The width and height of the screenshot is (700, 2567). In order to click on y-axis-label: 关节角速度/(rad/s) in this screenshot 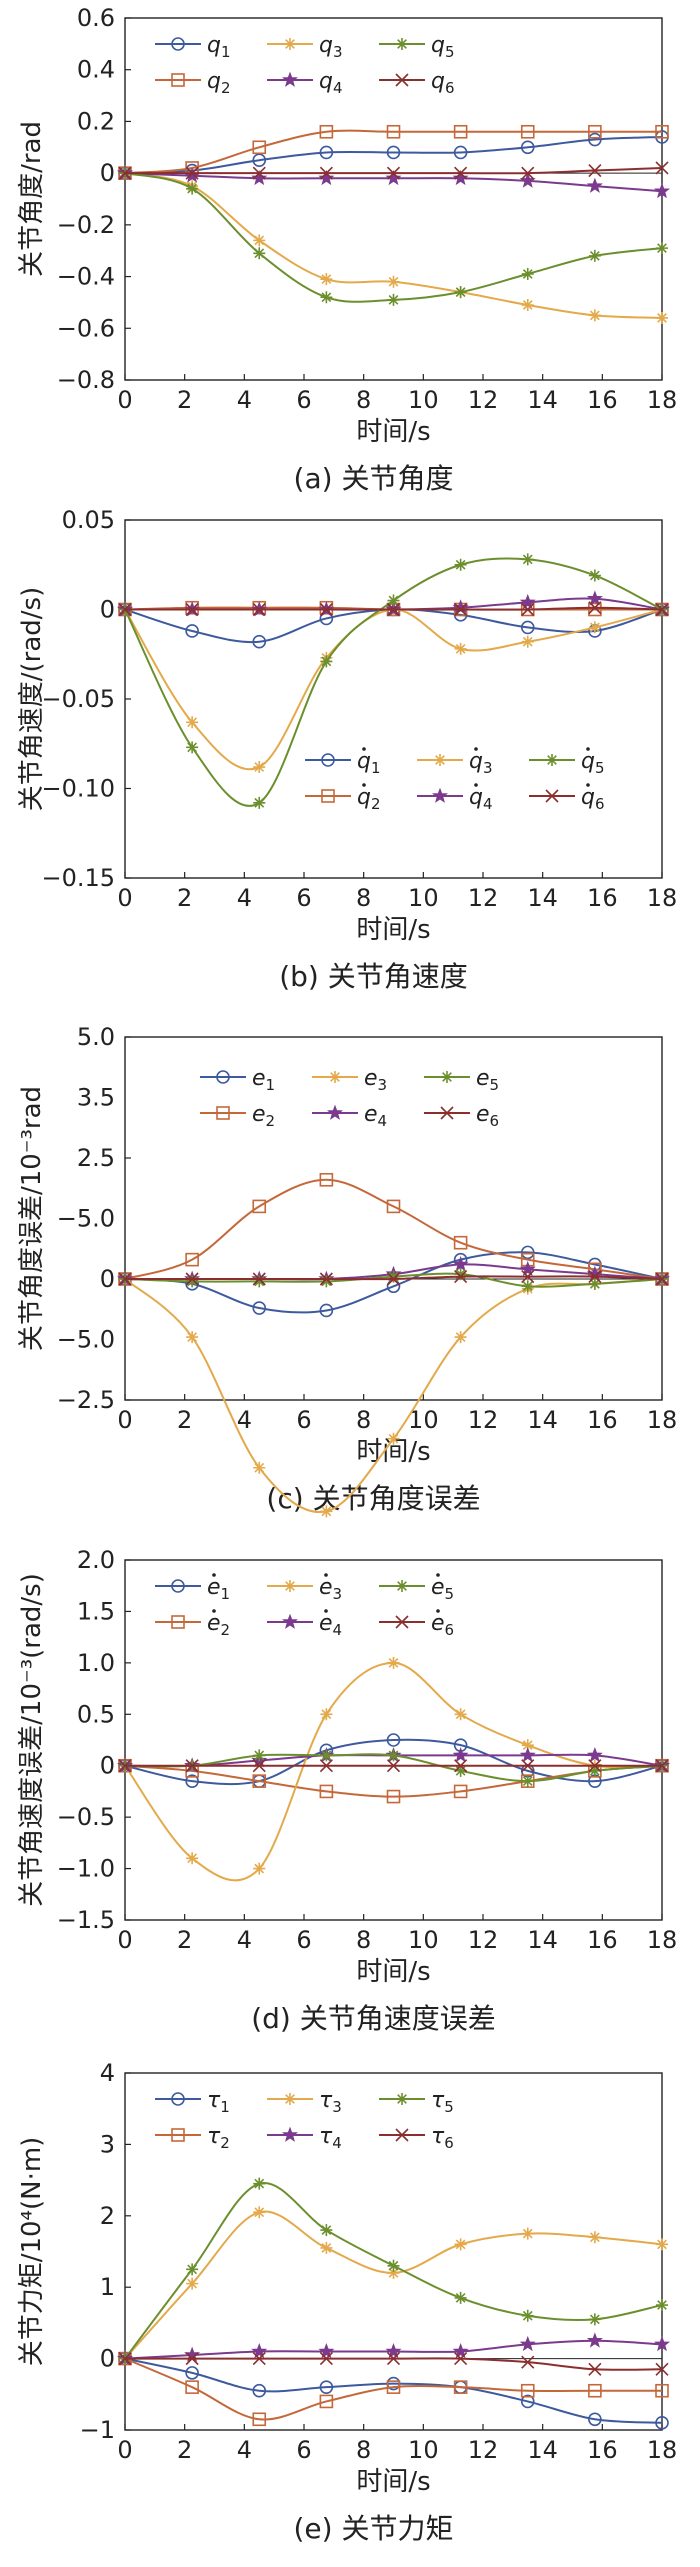, I will do `click(32, 699)`.